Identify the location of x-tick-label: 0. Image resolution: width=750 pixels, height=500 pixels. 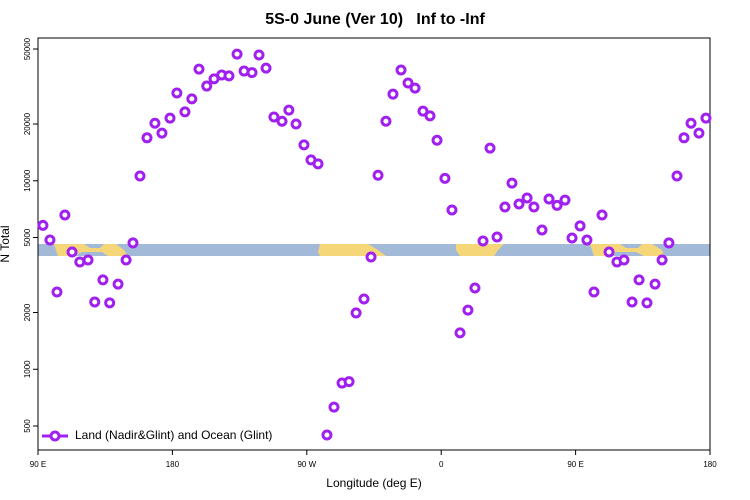
(441, 464).